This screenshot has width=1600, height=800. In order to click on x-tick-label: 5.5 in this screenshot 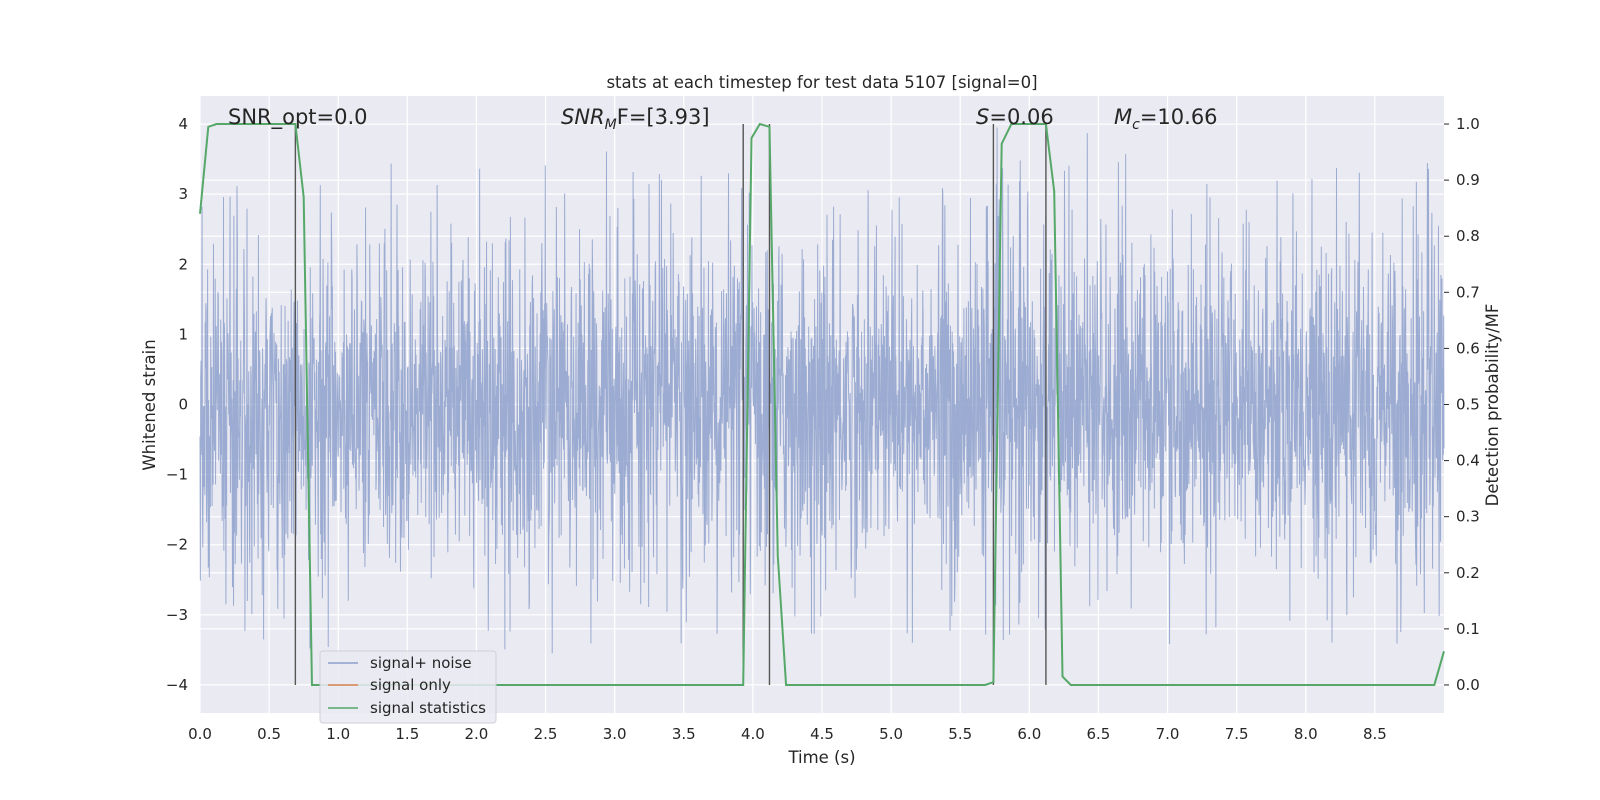, I will do `click(960, 734)`.